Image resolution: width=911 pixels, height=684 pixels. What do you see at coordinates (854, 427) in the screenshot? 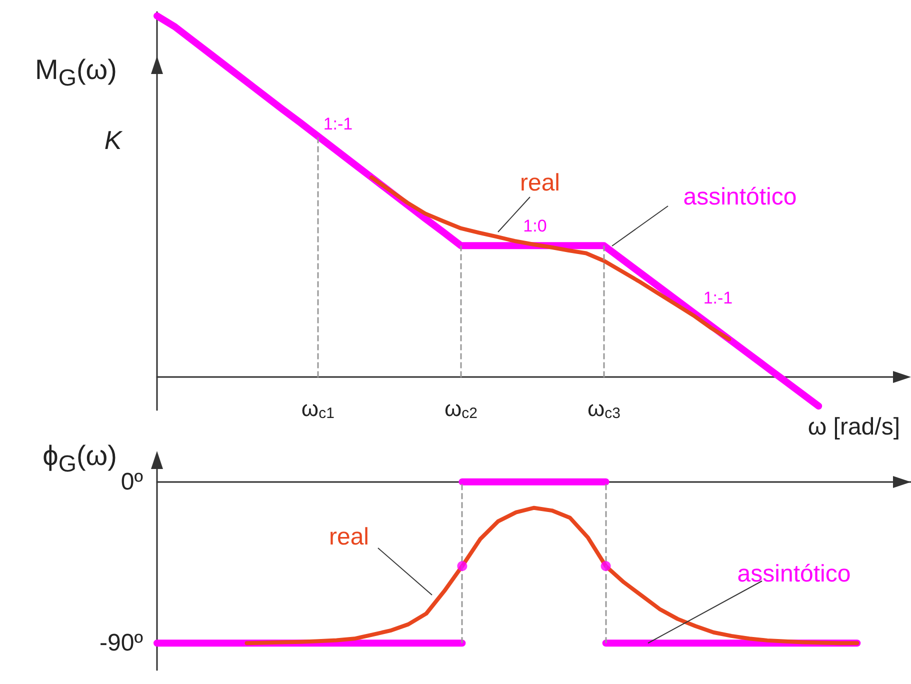
I see `x-axis-title: ω [rad/s]` at bounding box center [854, 427].